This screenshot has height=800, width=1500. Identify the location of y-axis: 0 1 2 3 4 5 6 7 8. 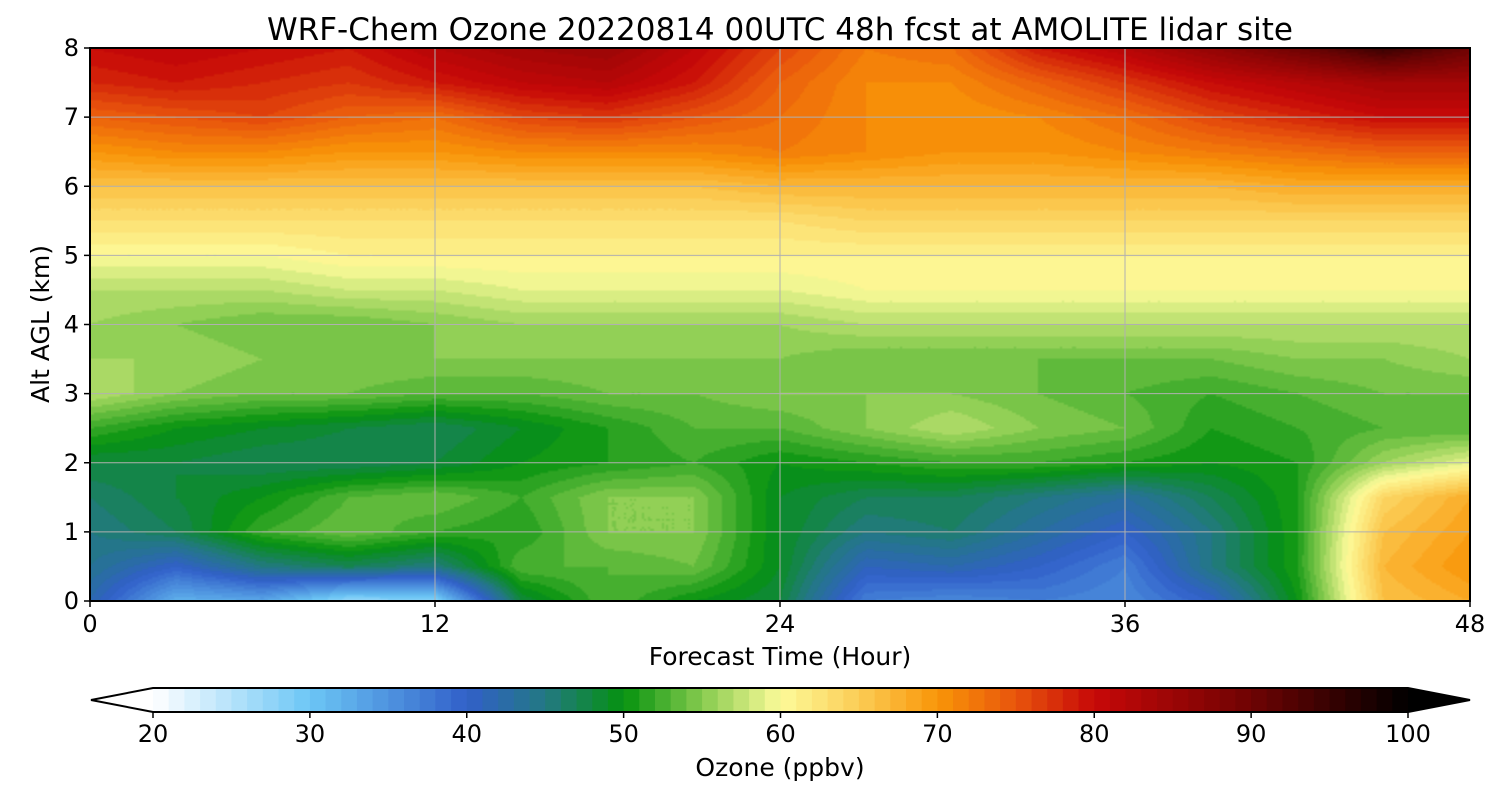
(77, 324).